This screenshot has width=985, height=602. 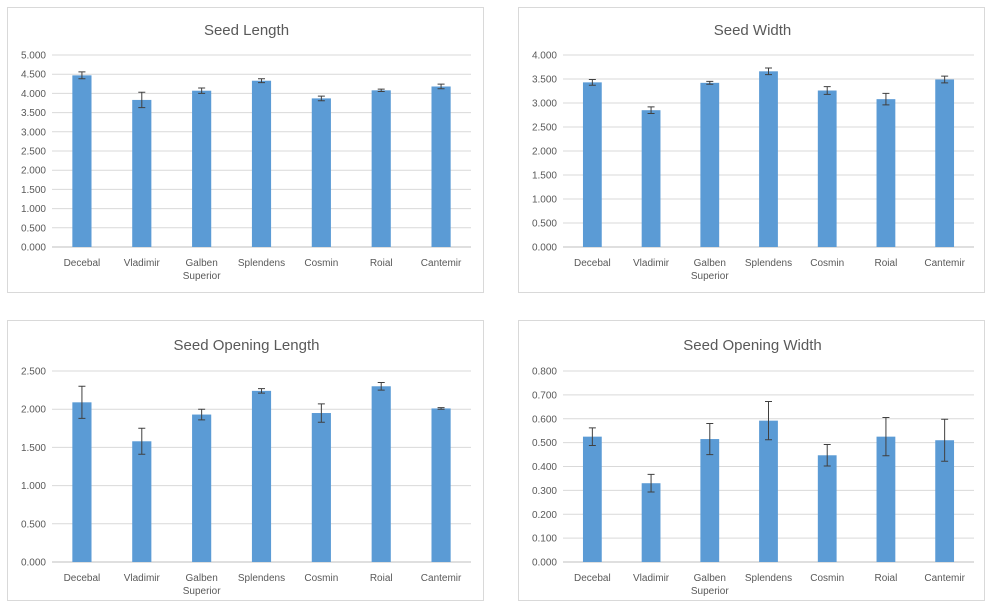 What do you see at coordinates (753, 30) in the screenshot?
I see `chart-title: Seed Width` at bounding box center [753, 30].